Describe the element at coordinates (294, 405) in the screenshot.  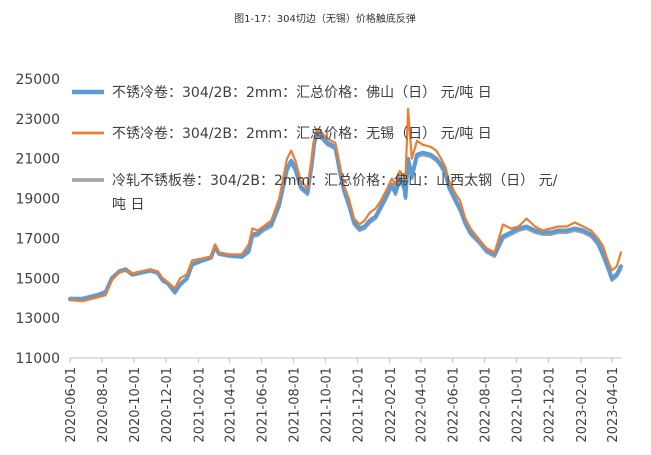
I see `x-tick-label: 2021-08-01` at that location.